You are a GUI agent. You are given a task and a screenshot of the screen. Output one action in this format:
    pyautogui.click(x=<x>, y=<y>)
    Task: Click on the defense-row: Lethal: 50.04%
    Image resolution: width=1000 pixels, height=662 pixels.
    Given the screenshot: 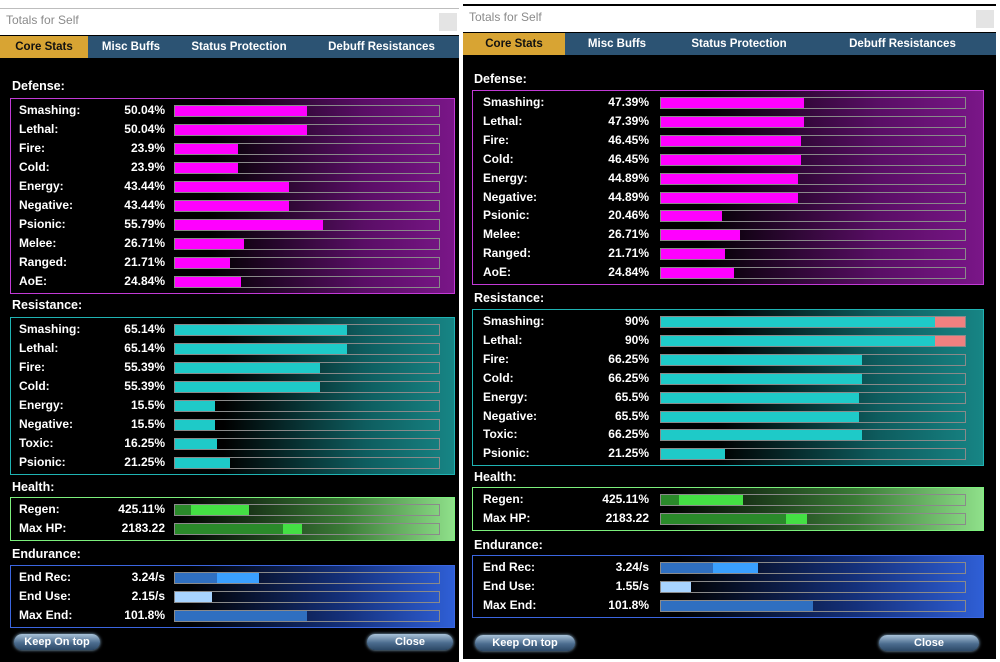 What is the action you would take?
    pyautogui.click(x=232, y=130)
    